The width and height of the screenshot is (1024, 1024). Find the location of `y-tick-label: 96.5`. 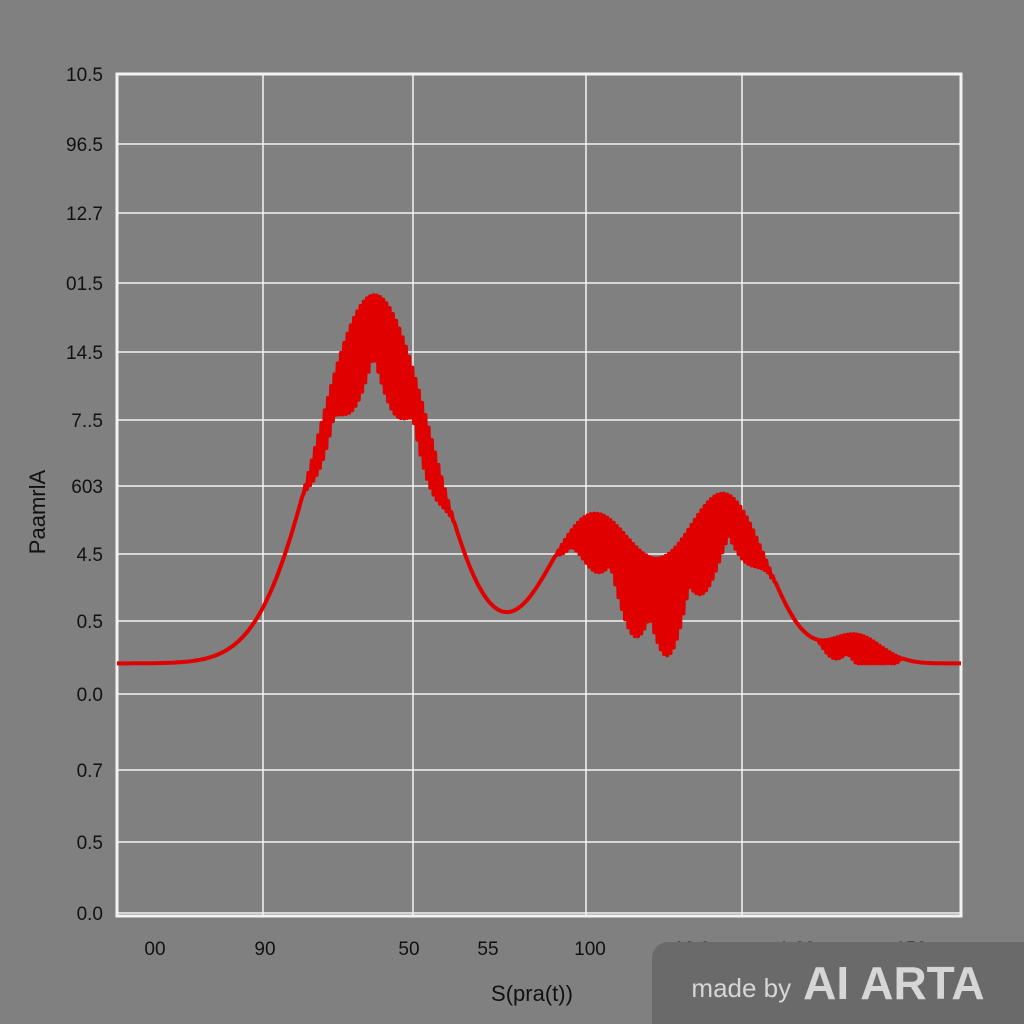

y-tick-label: 96.5 is located at coordinates (84, 145).